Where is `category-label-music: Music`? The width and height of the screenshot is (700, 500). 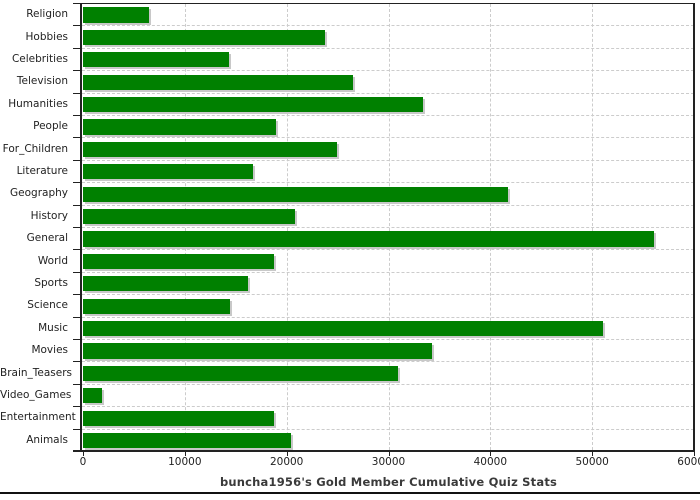
category-label-music: Music is located at coordinates (53, 327).